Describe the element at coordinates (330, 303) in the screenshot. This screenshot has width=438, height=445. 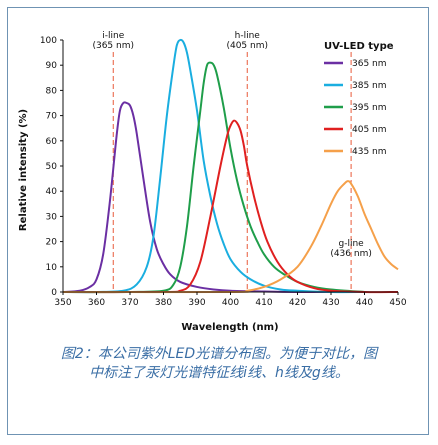
I see `x-tick-label: 430` at that location.